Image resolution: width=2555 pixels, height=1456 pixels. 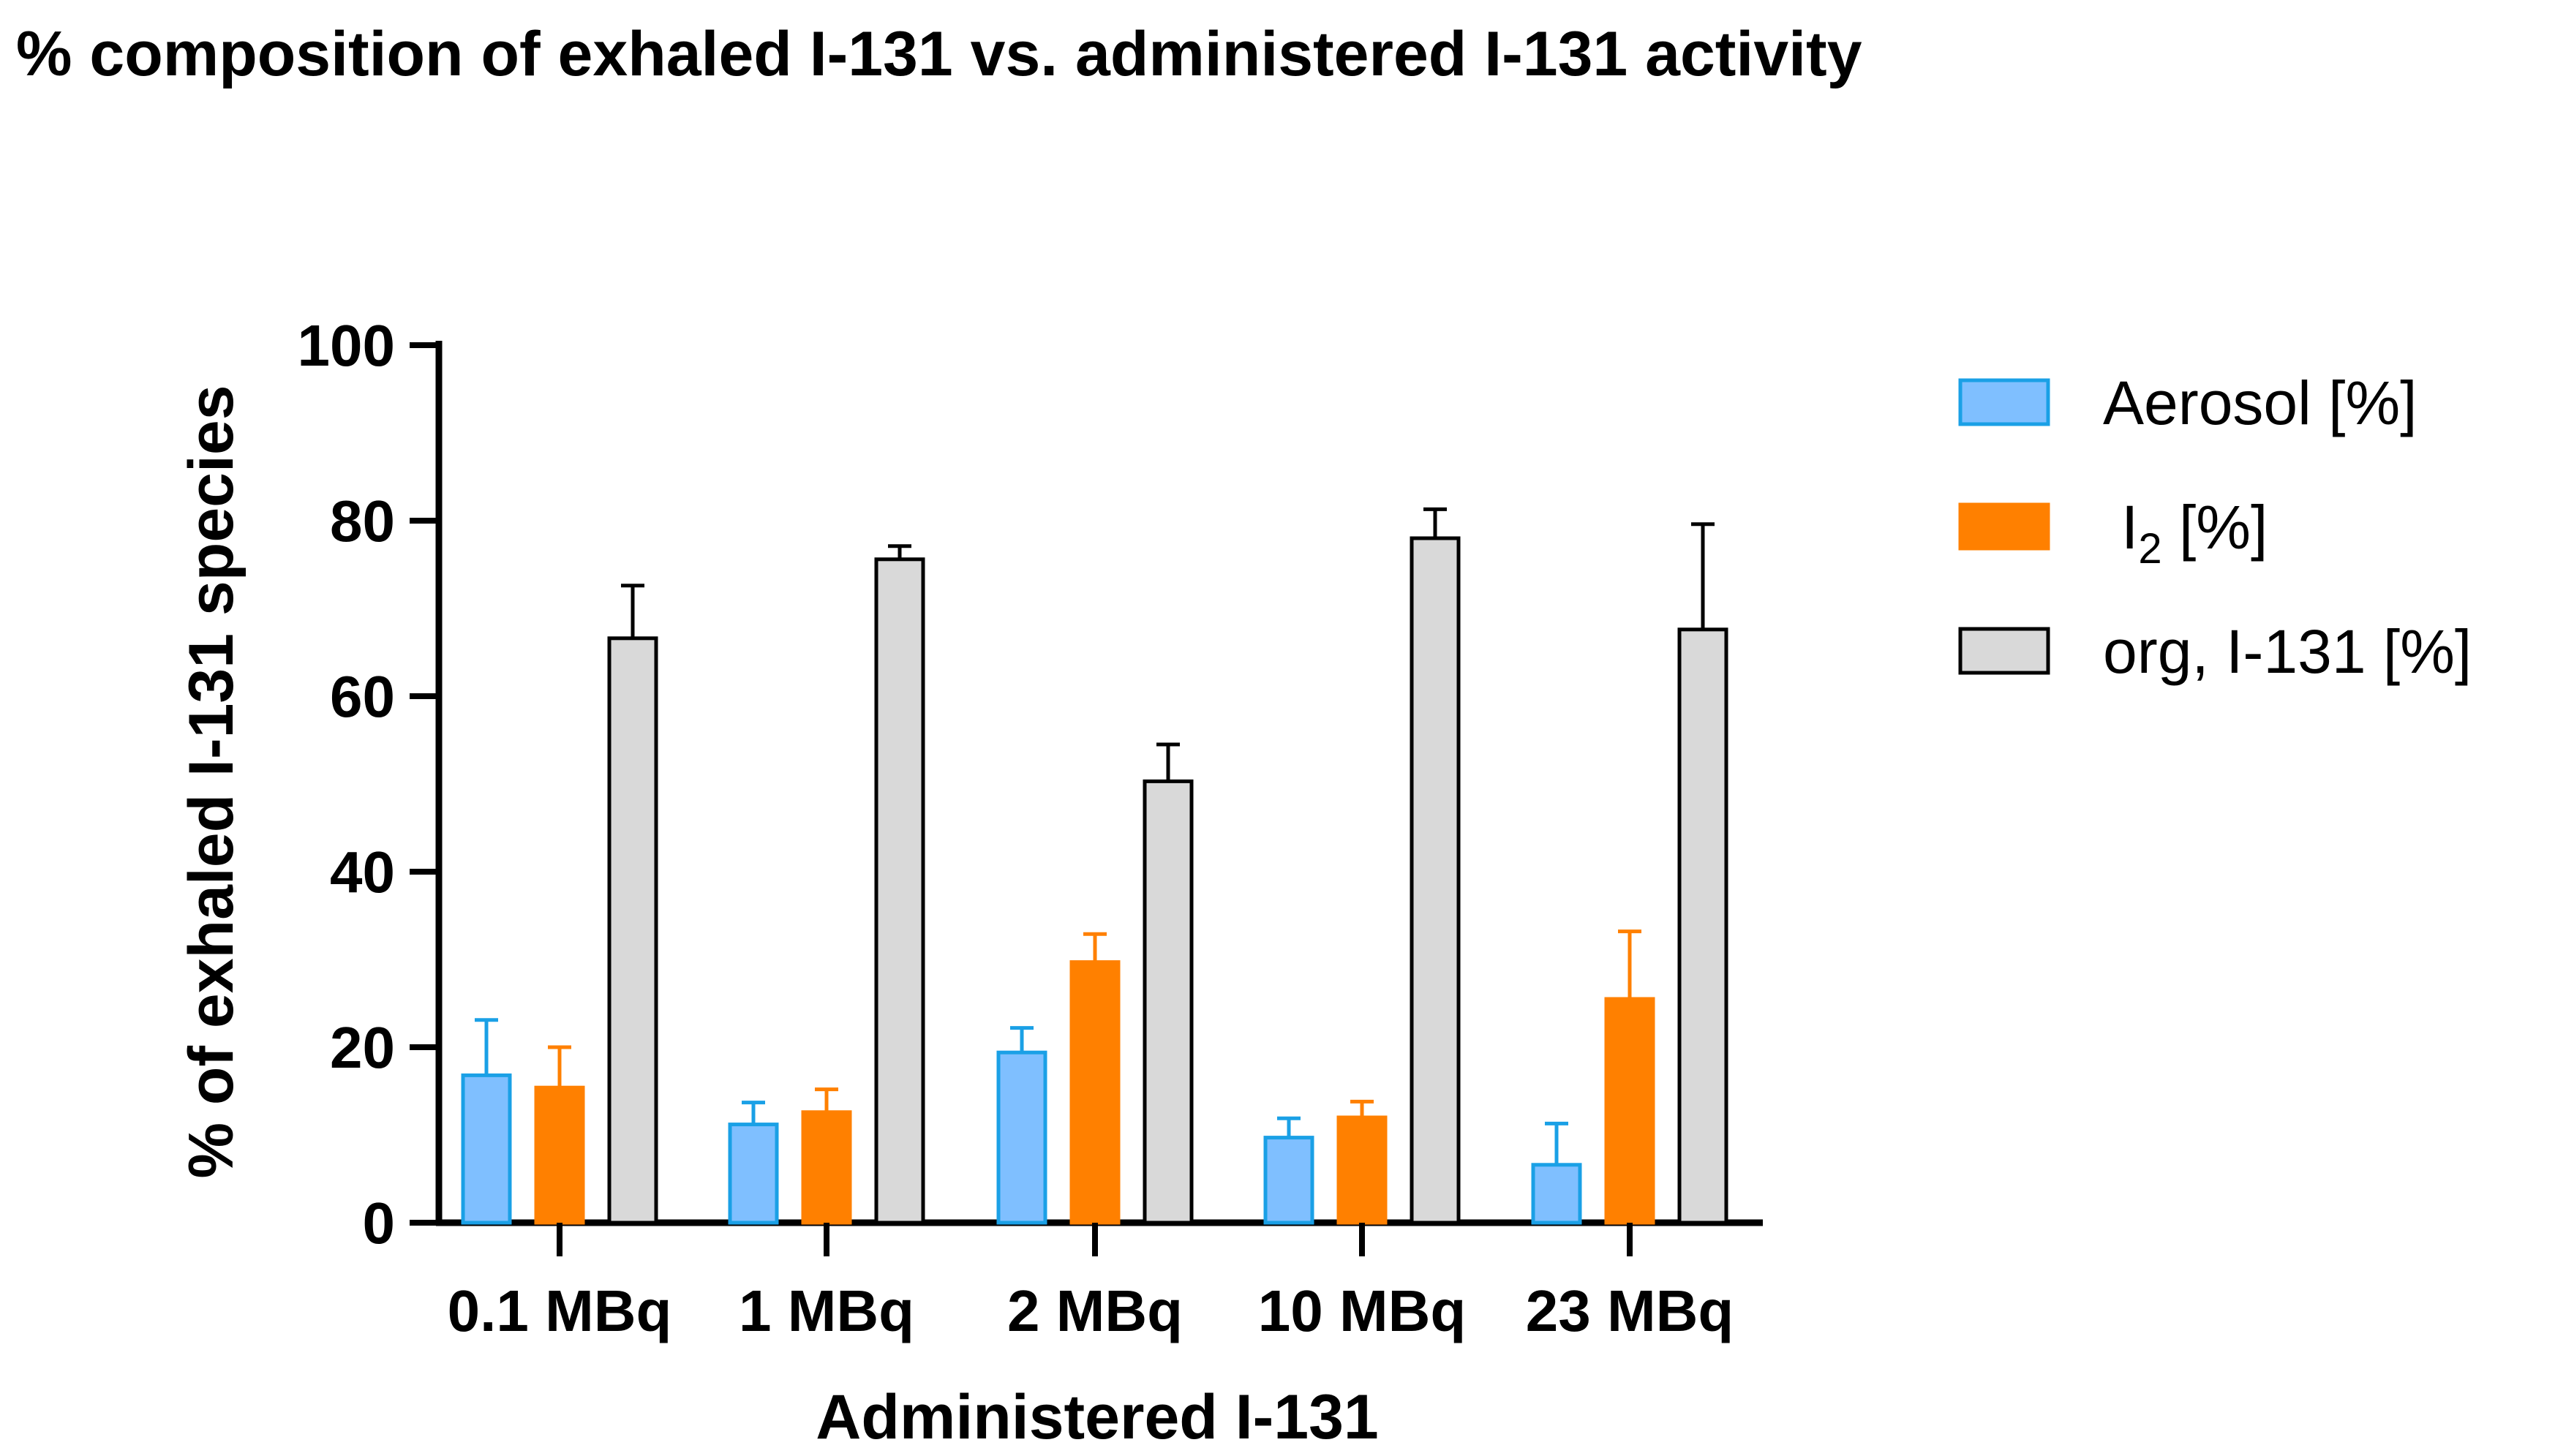 What do you see at coordinates (368, 785) in the screenshot?
I see `y-axis-ticks: 0 20 40 60 80 100` at bounding box center [368, 785].